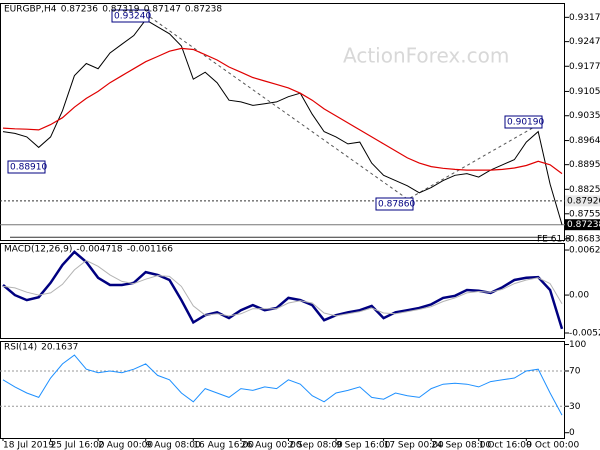  I want to click on y-tick-label: 0.89645, so click(584, 141).